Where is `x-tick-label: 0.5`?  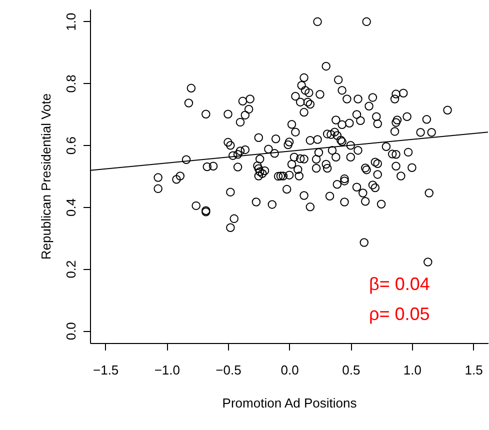 x-tick-label: 0.5 is located at coordinates (351, 370).